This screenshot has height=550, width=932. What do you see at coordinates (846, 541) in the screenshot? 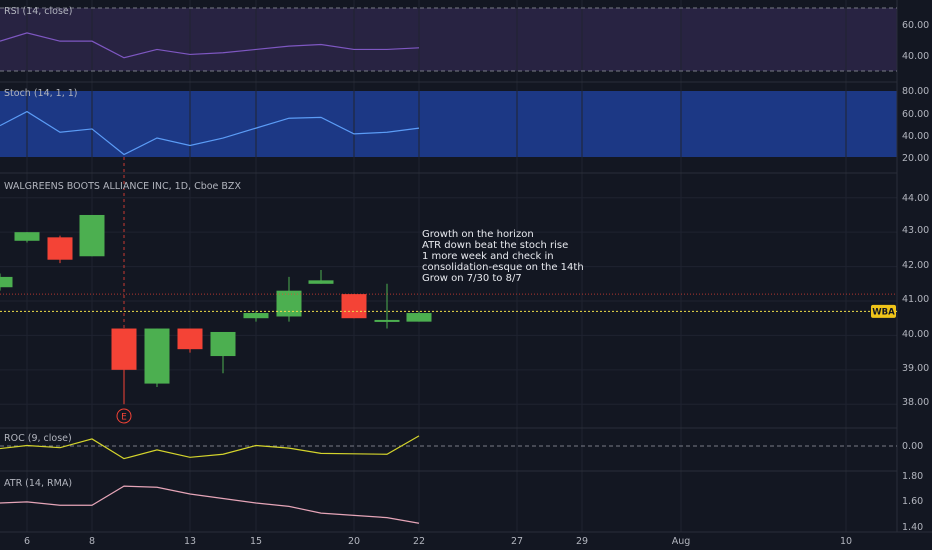
I see `x-tick: 10` at bounding box center [846, 541].